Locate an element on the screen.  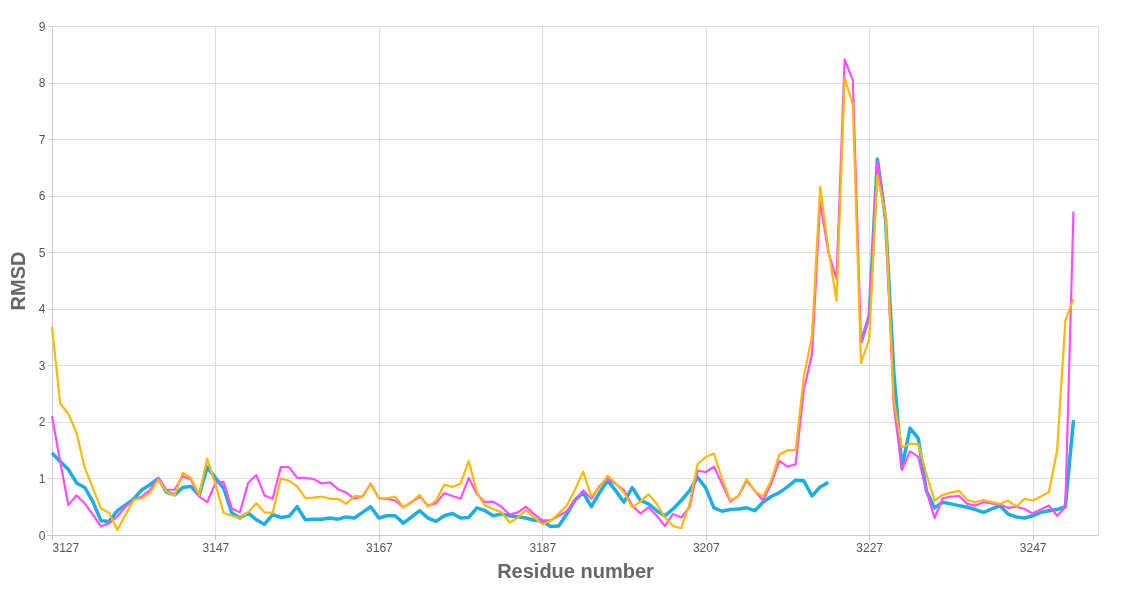
x-tick-label: 3127 is located at coordinates (66, 547).